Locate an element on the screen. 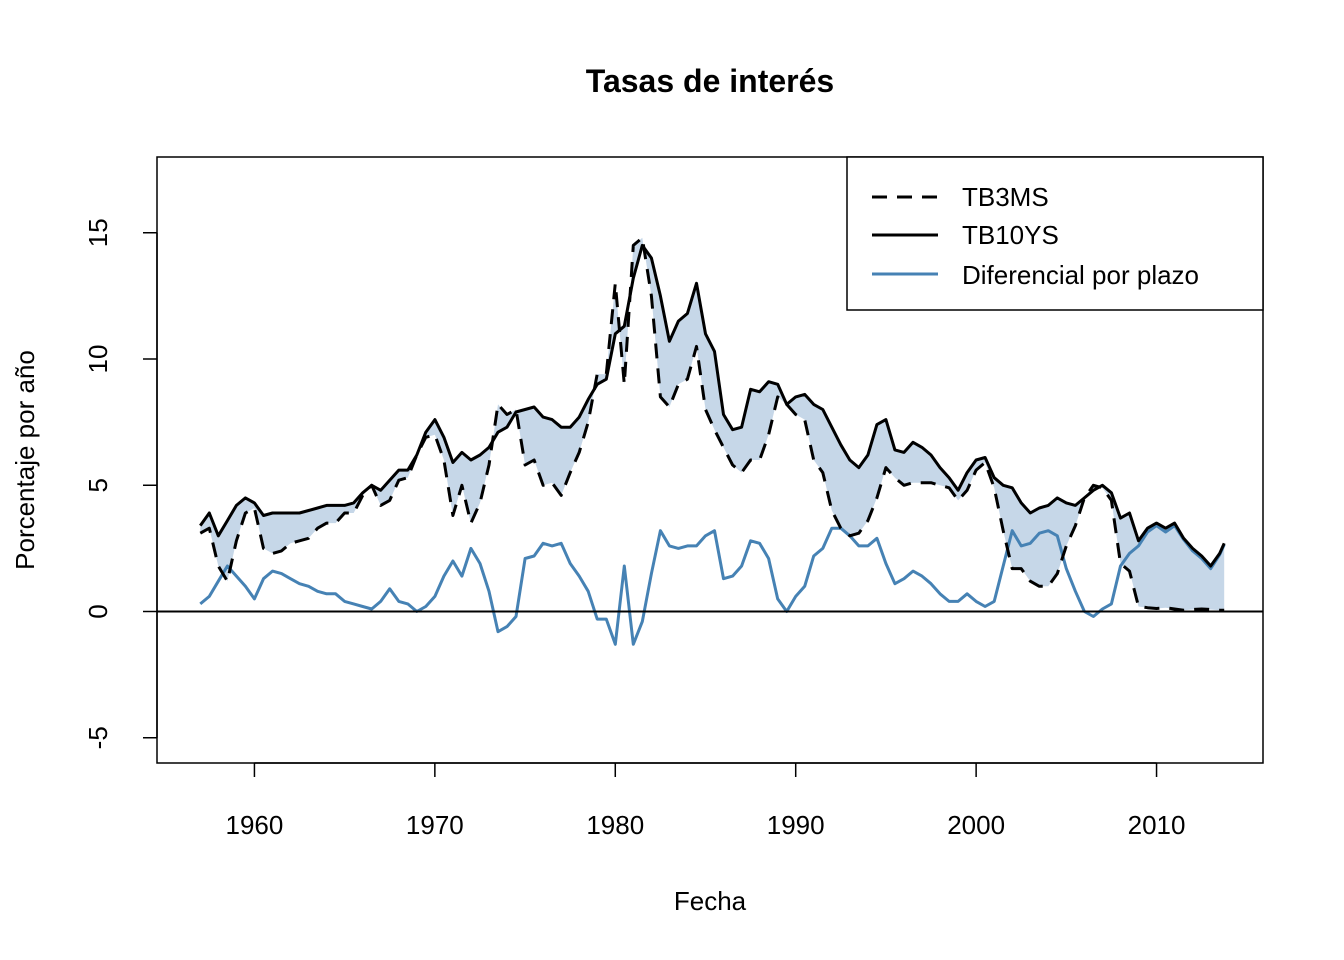  y-tick-label: -5 is located at coordinates (98, 737).